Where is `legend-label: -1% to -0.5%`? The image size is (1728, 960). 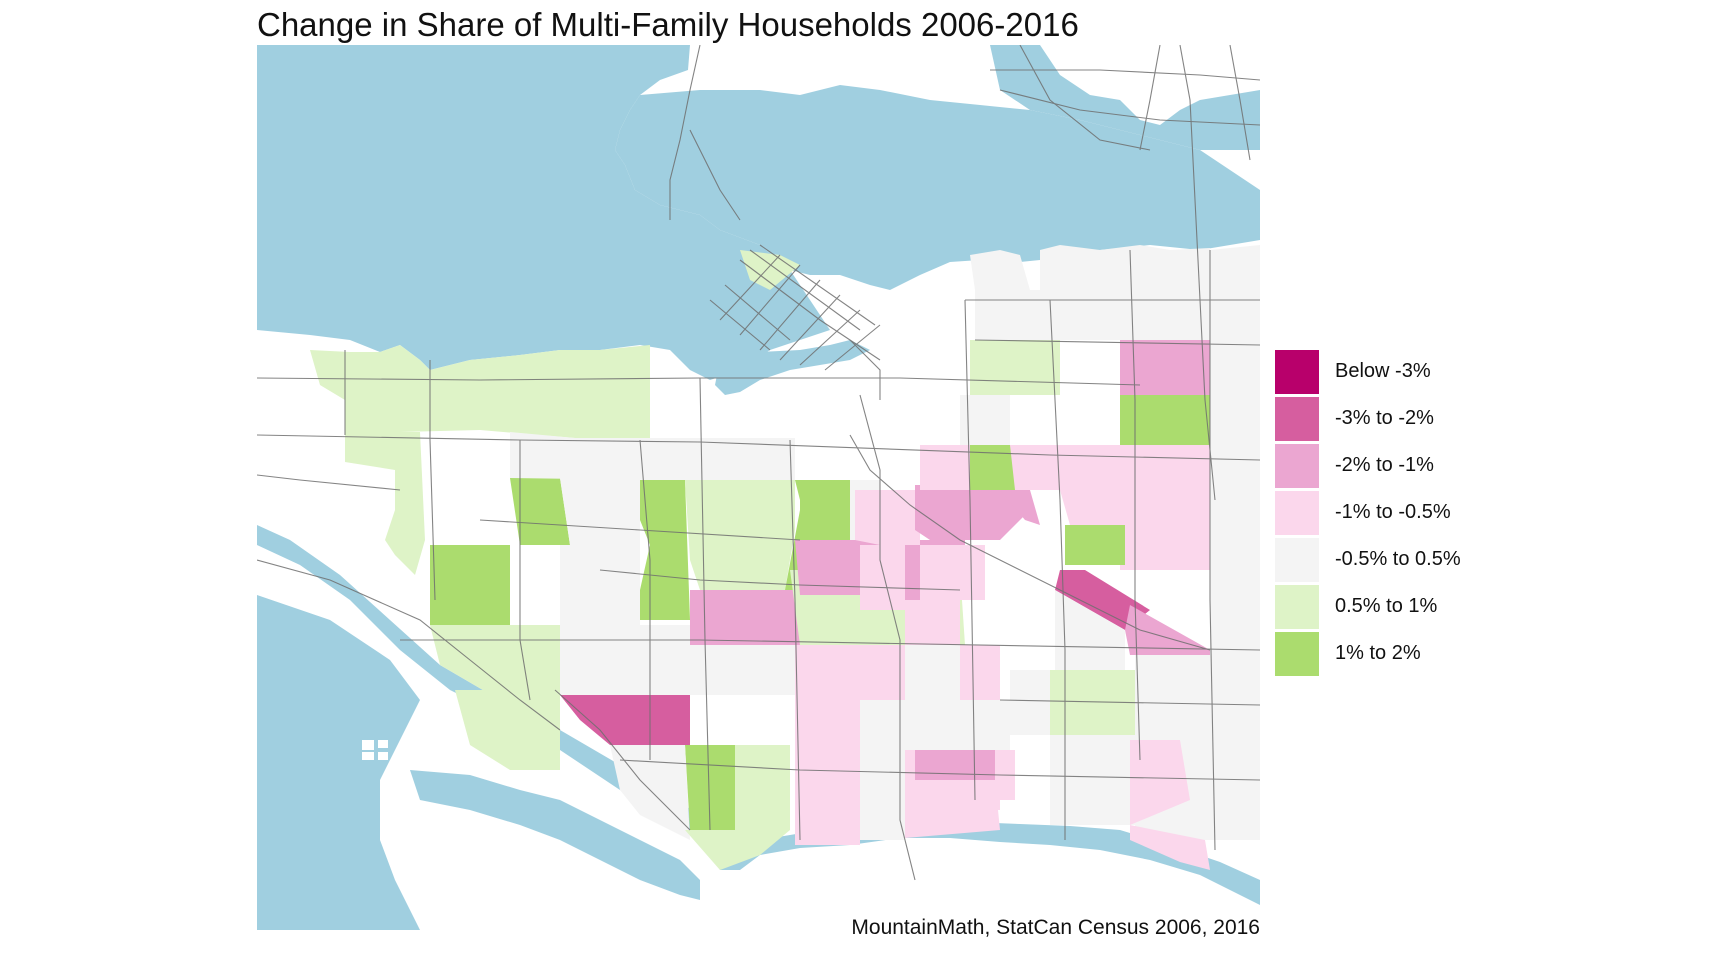 legend-label: -1% to -0.5% is located at coordinates (1393, 512).